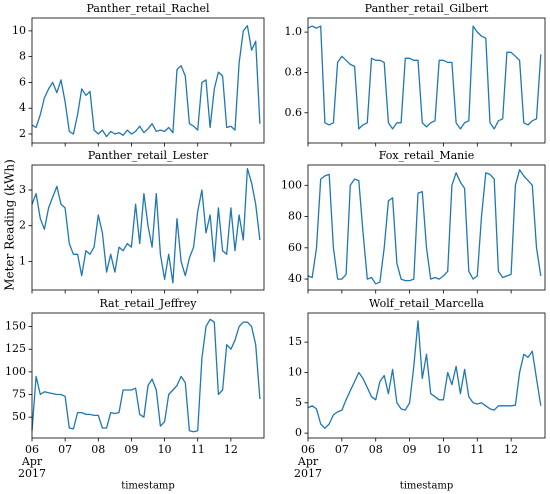  What do you see at coordinates (427, 8) in the screenshot?
I see `chart-title: Panther_retail_Gilbert` at bounding box center [427, 8].